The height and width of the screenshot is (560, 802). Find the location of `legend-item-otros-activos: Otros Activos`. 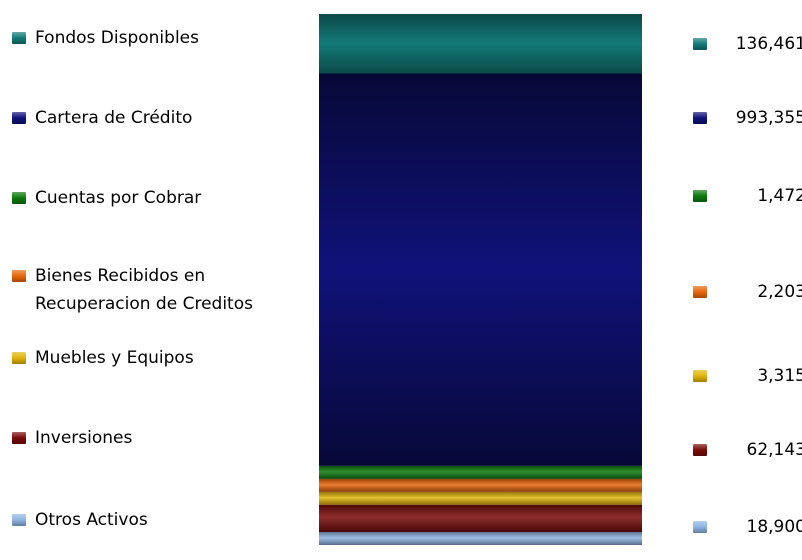

legend-item-otros-activos: Otros Activos is located at coordinates (80, 520).